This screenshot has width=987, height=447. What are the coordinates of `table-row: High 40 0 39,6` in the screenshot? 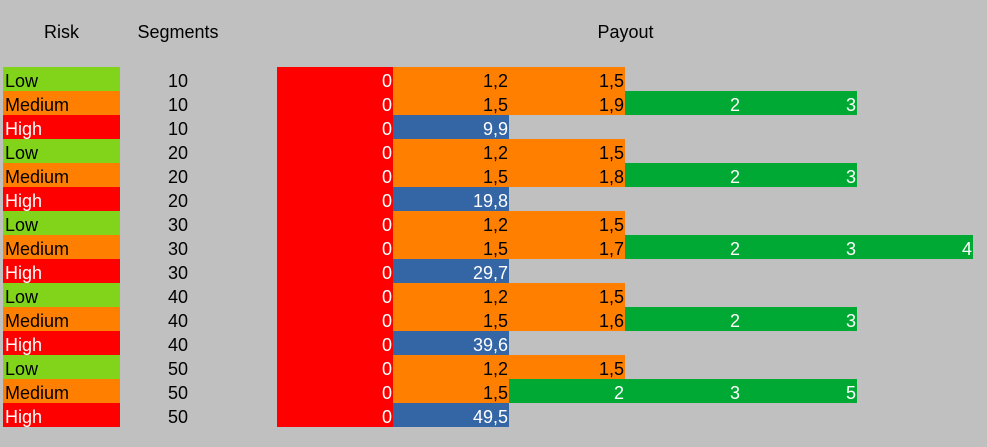 It's located at (490, 343).